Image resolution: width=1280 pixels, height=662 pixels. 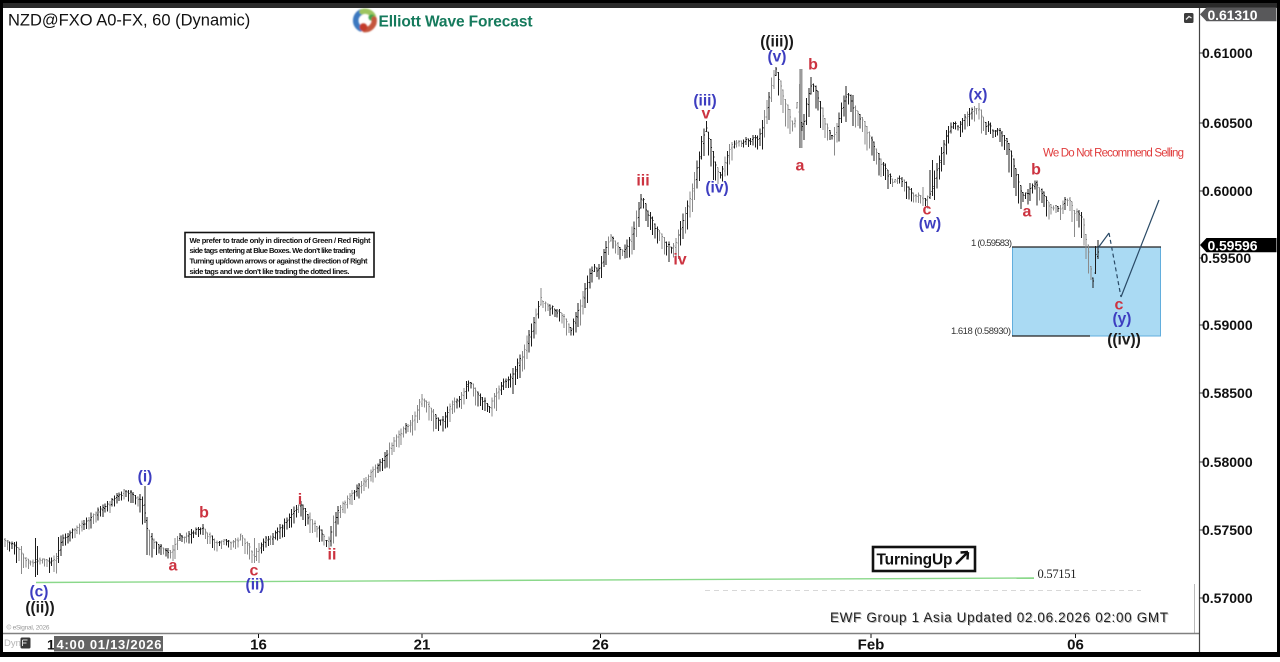 I want to click on svg-text: 0.61310, so click(x=1233, y=15).